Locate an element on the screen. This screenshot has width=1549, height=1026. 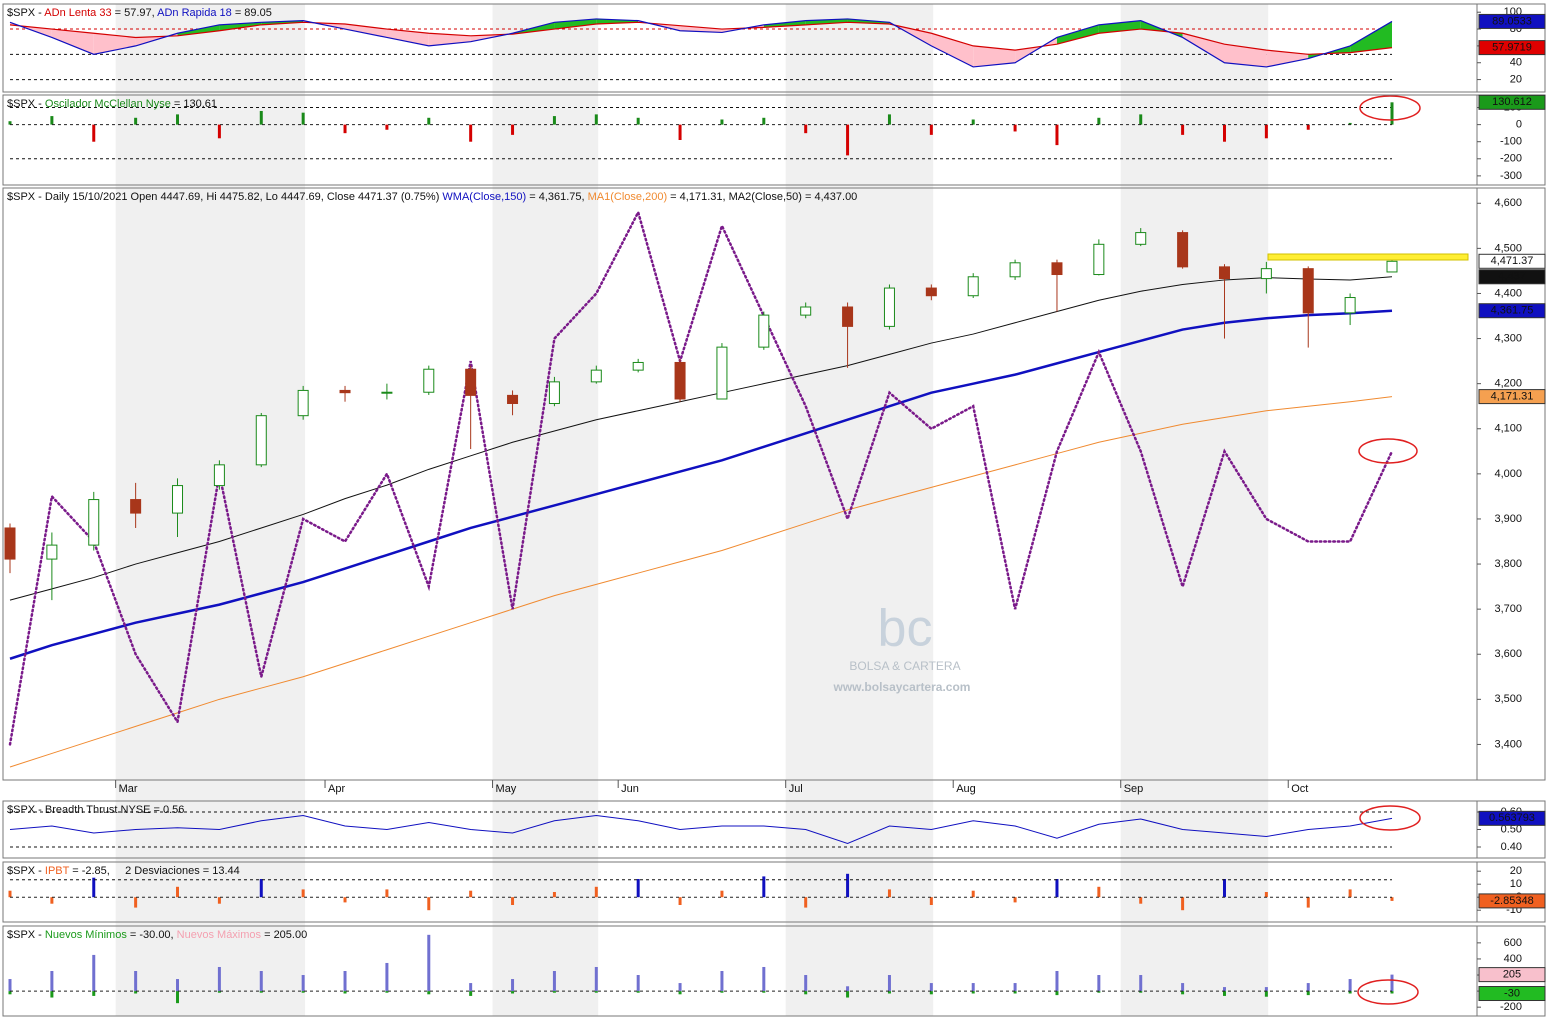
title-part: = -30.00, is located at coordinates (152, 935).